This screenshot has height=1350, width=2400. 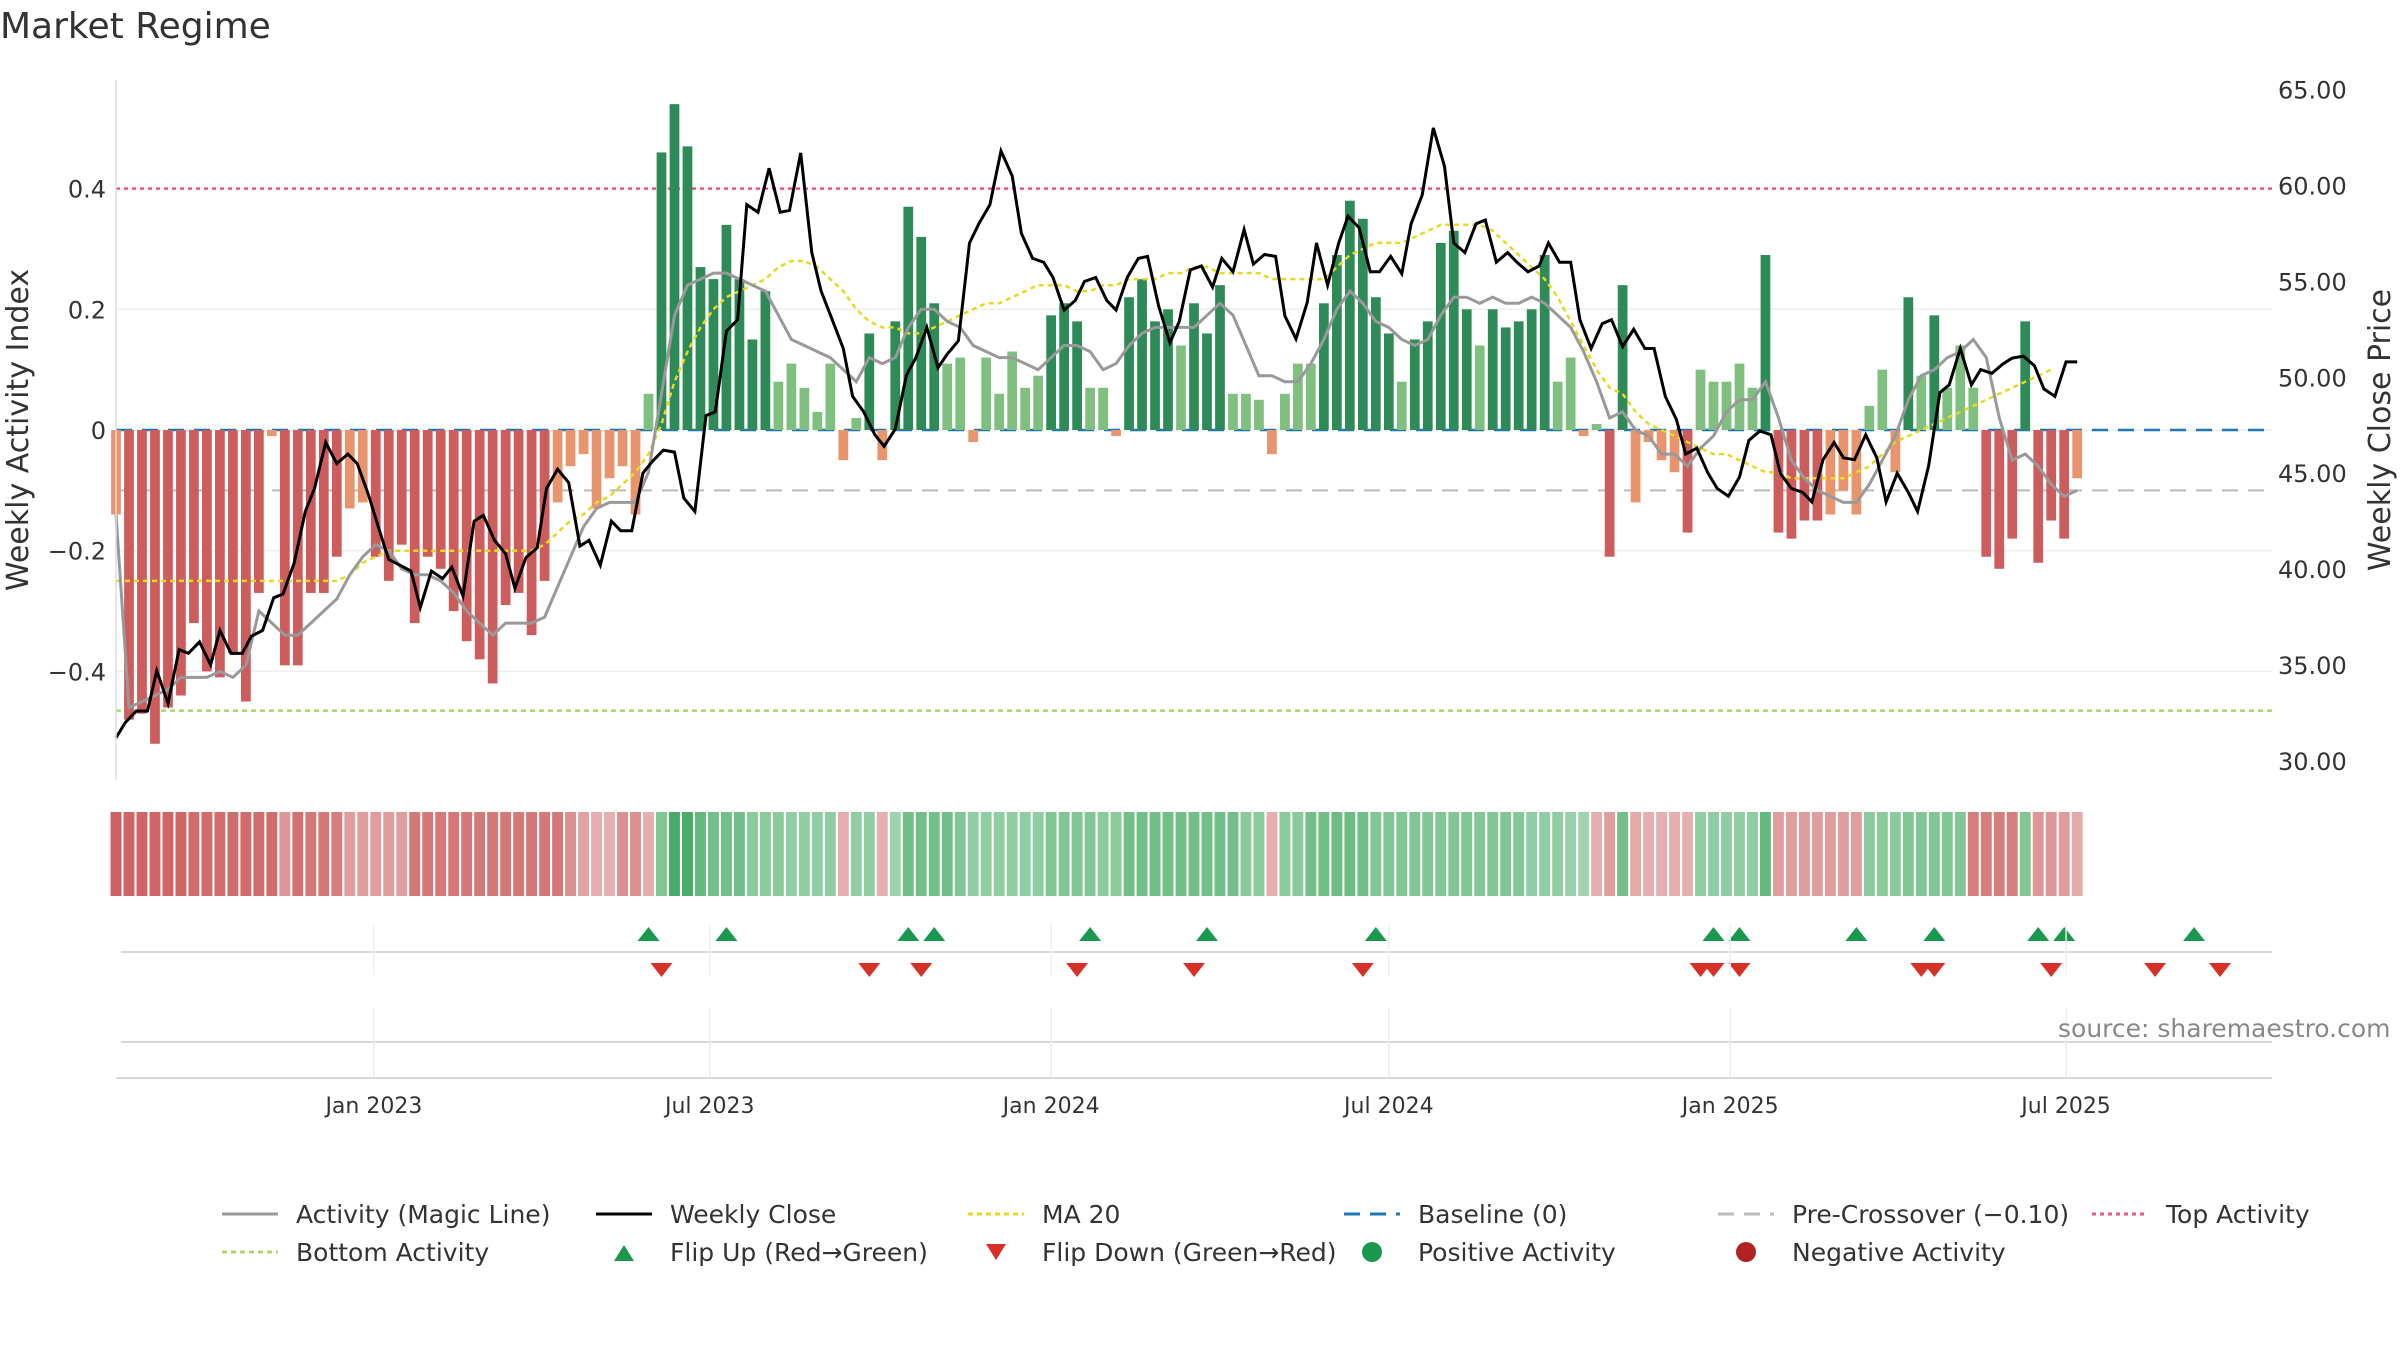 What do you see at coordinates (761, 1252) in the screenshot?
I see `legend-item: Flip Up (Red→Green)` at bounding box center [761, 1252].